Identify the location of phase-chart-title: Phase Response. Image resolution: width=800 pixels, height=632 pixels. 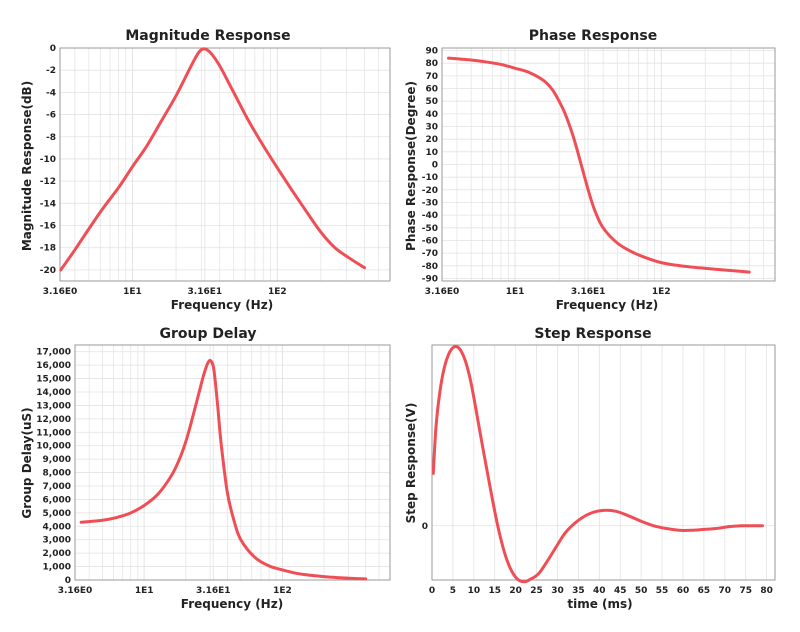
(593, 36).